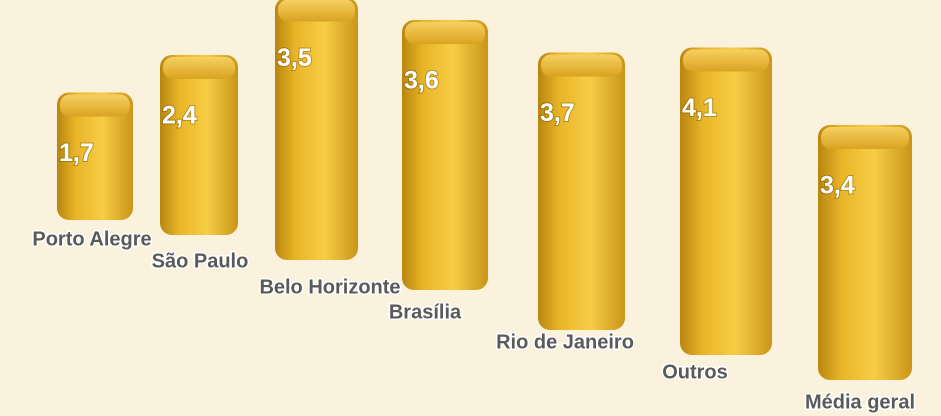 The height and width of the screenshot is (416, 941). I want to click on value-label: 1,7, so click(76, 153).